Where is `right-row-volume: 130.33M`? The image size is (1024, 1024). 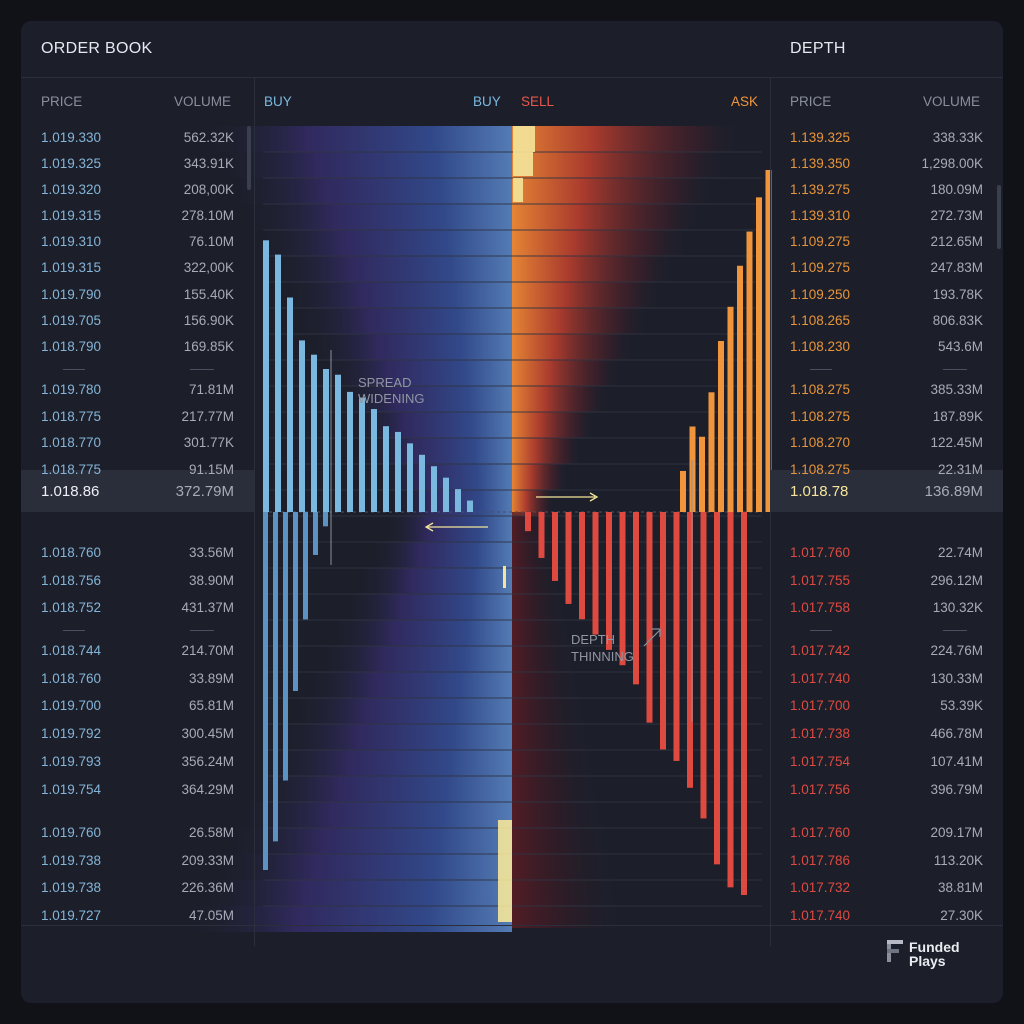 right-row-volume: 130.33M is located at coordinates (956, 678).